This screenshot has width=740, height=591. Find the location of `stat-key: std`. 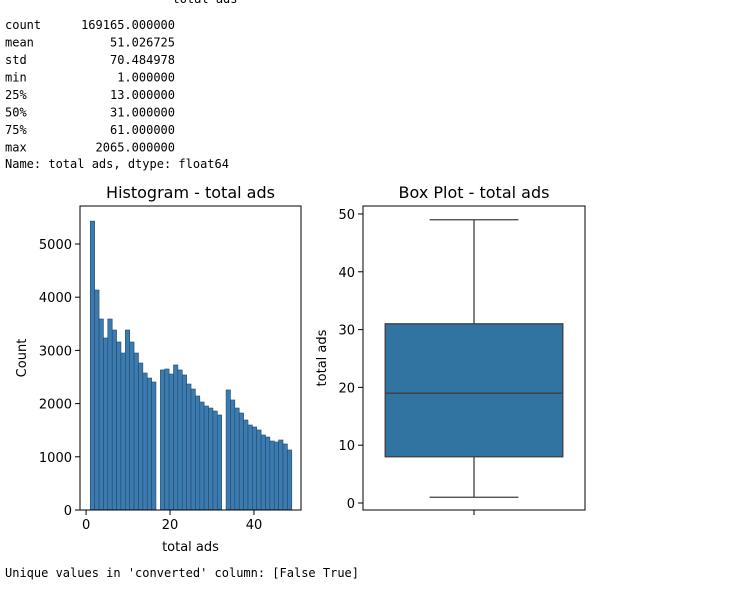

stat-key: std is located at coordinates (16, 60).